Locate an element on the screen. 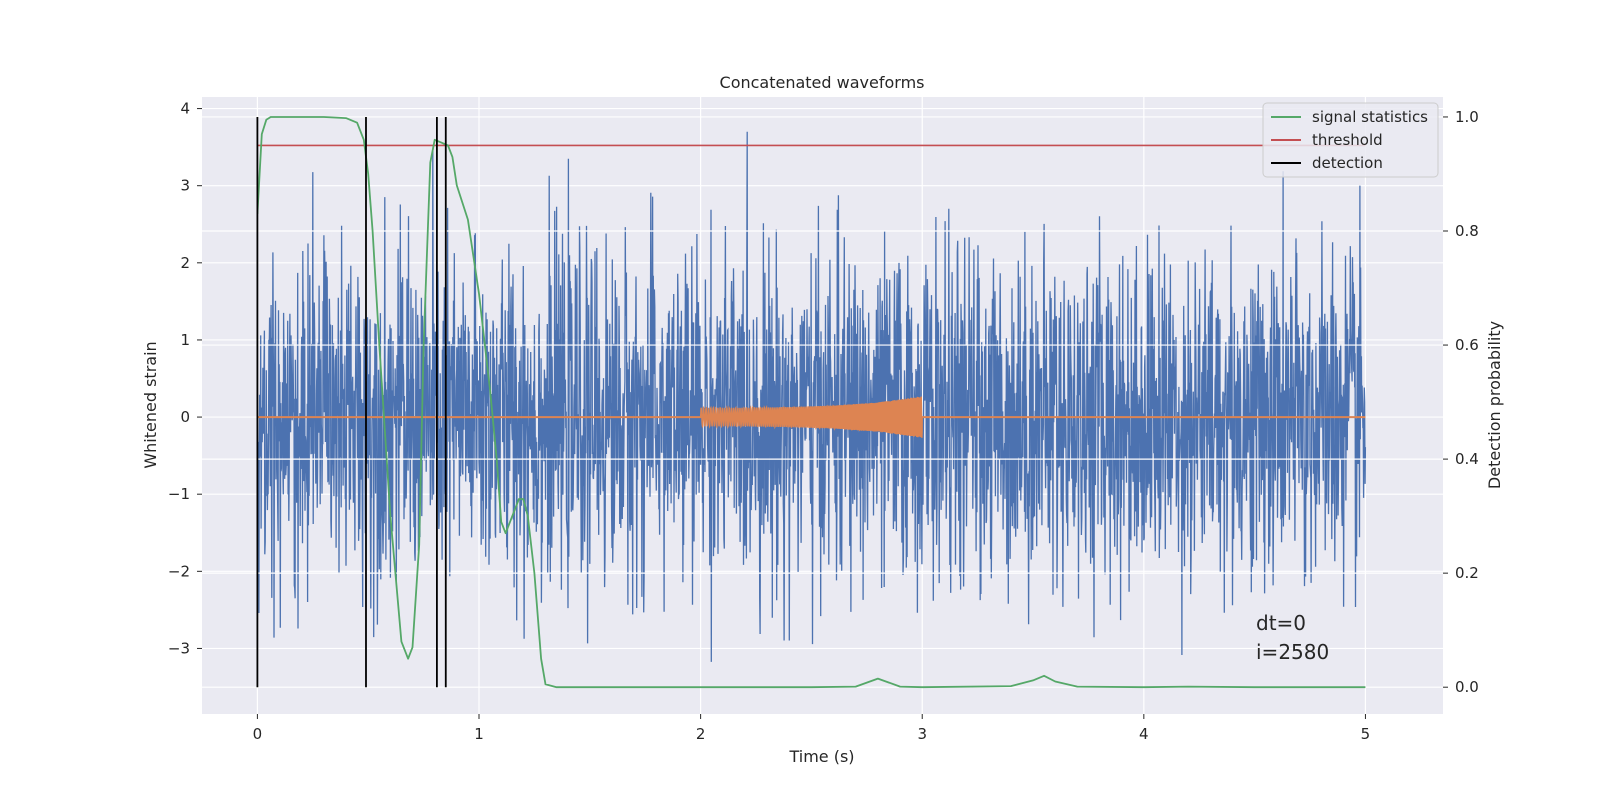  x-tick-label: 2 is located at coordinates (701, 734).